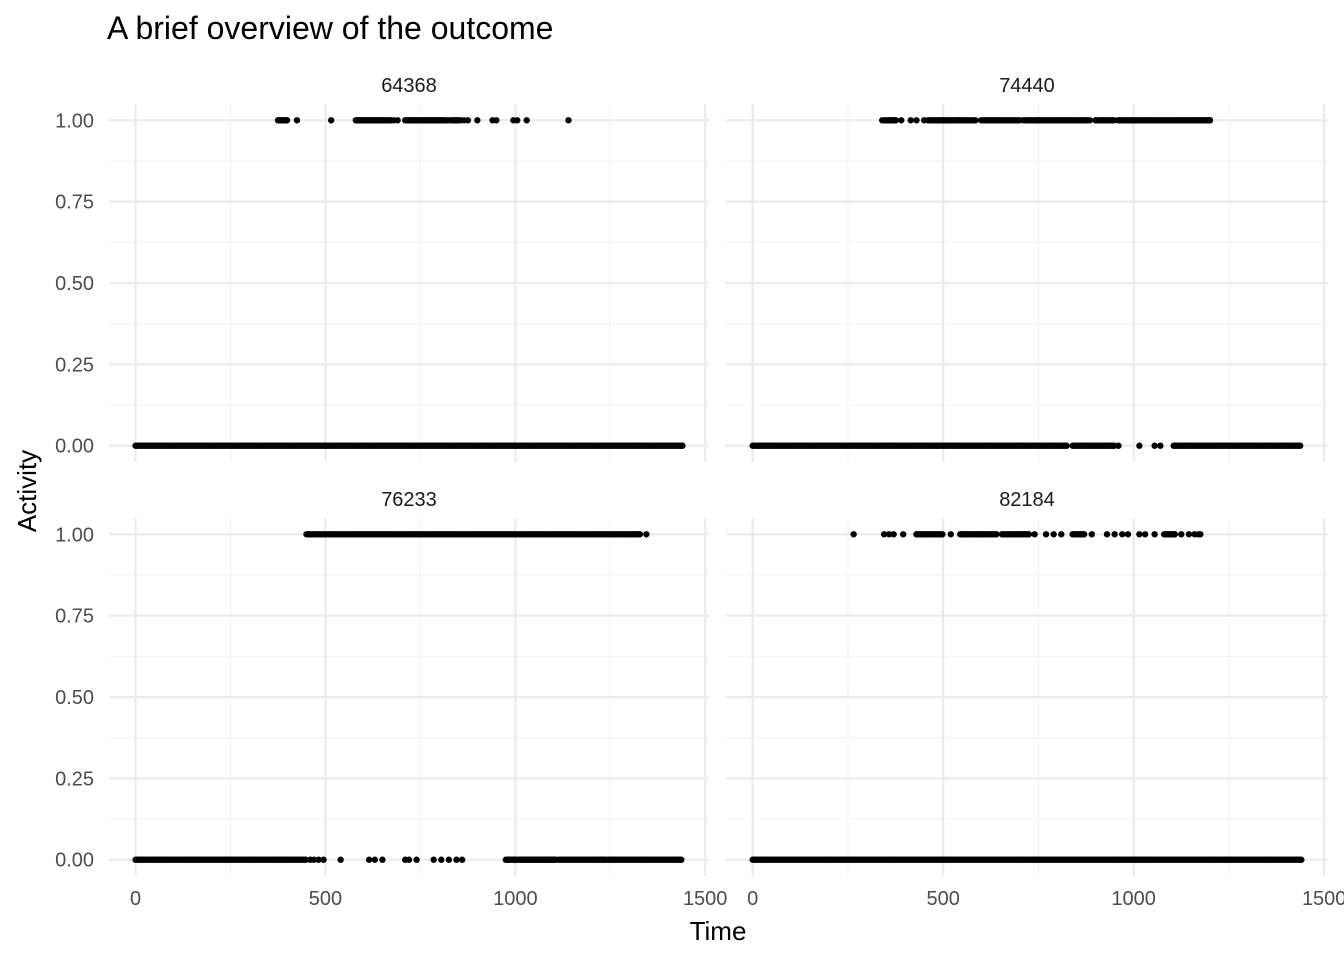 The image size is (1344, 960). What do you see at coordinates (325, 899) in the screenshot?
I see `x-tick-label: 500` at bounding box center [325, 899].